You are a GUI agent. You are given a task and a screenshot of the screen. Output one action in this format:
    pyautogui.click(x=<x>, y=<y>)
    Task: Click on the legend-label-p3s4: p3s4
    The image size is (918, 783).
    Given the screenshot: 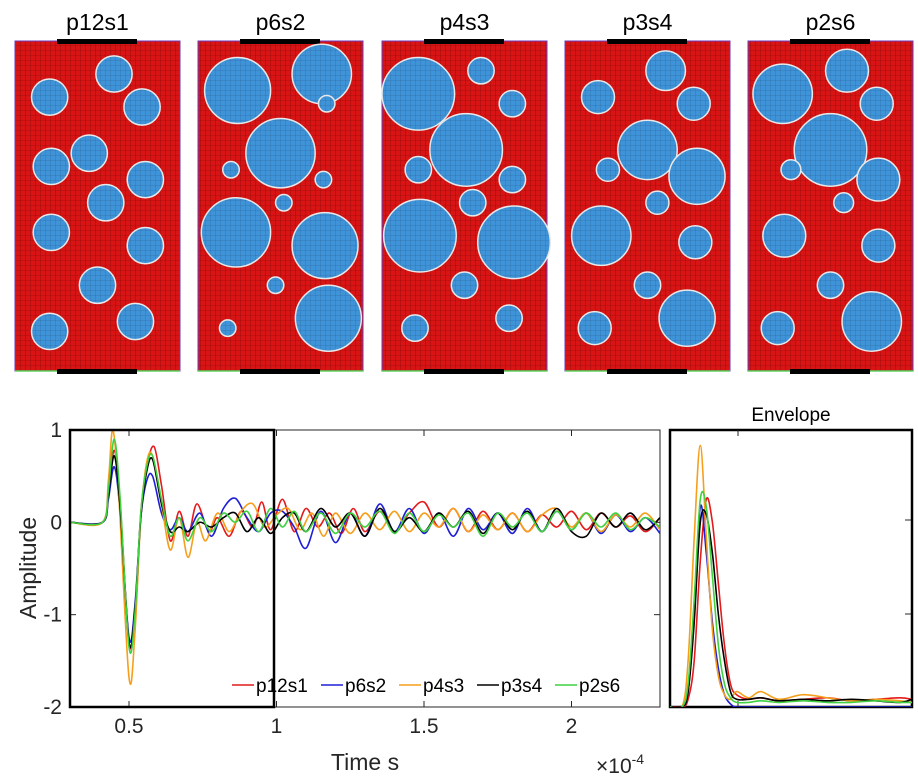 What is the action you would take?
    pyautogui.click(x=522, y=686)
    